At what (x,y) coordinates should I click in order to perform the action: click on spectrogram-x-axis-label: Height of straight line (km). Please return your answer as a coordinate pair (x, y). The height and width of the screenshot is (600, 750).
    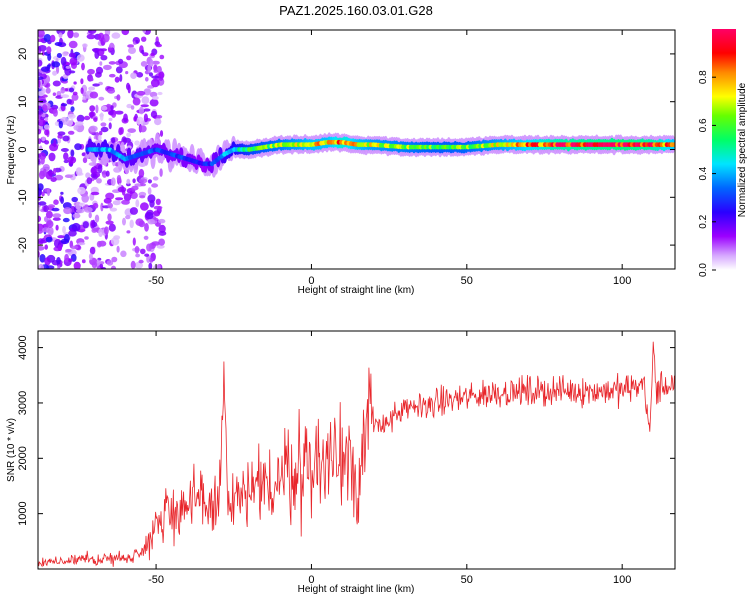
    Looking at the image, I should click on (356, 290).